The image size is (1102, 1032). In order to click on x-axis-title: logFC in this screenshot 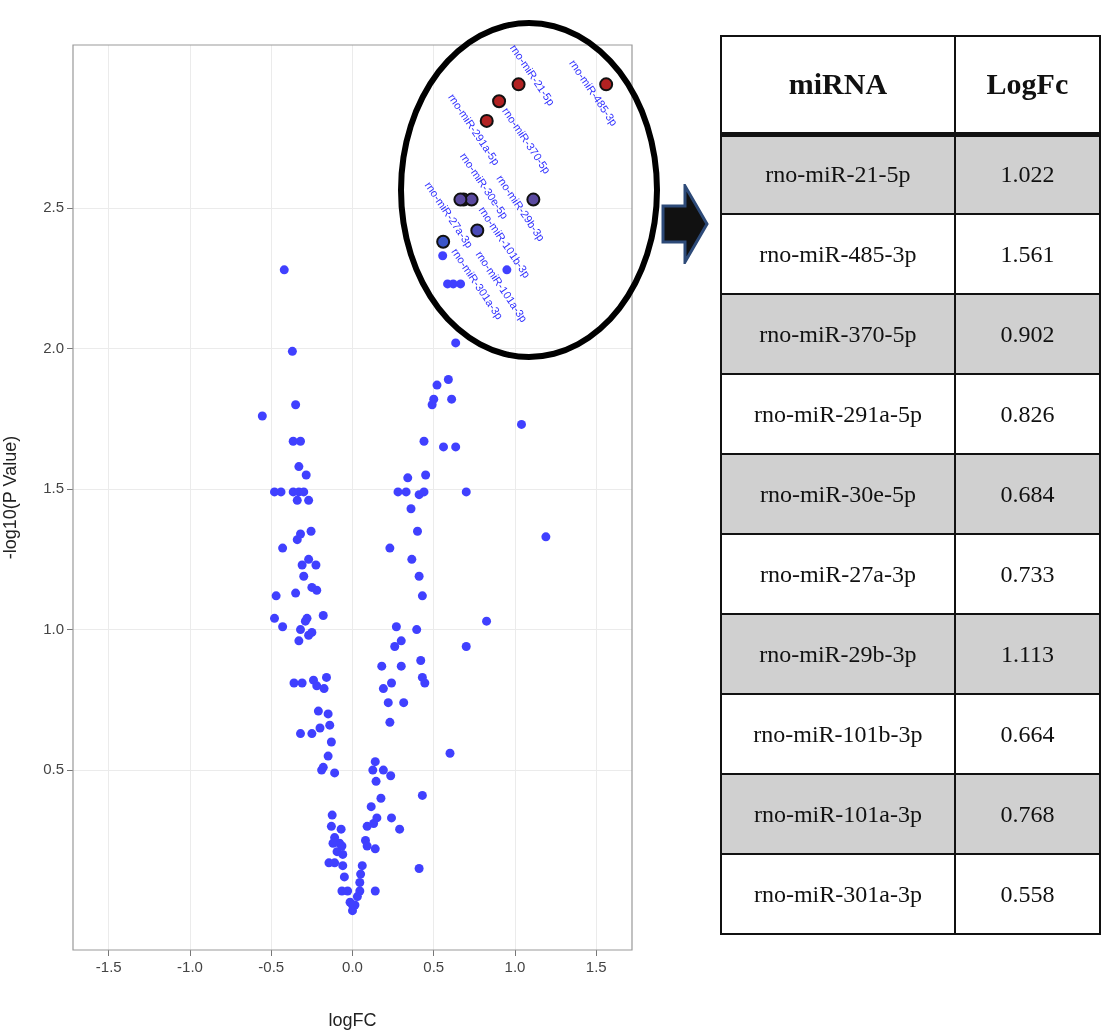, I will do `click(352, 1020)`.